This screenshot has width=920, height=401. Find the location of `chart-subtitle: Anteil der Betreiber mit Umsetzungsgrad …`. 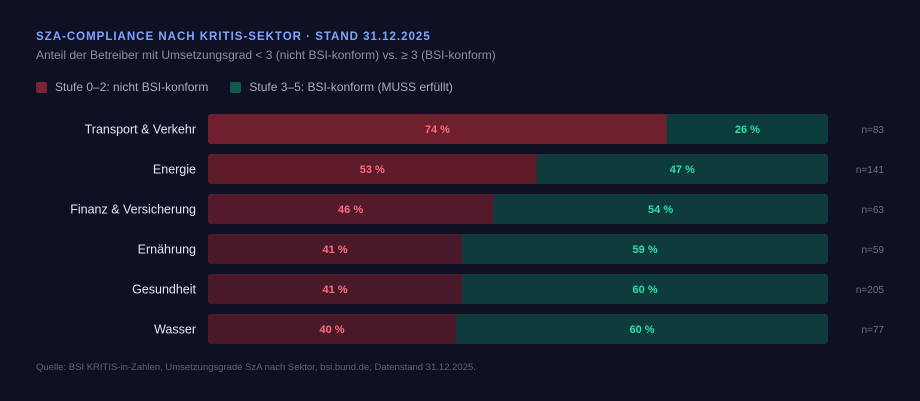

chart-subtitle: Anteil der Betreiber mit Umsetzungsgrad … is located at coordinates (266, 55).